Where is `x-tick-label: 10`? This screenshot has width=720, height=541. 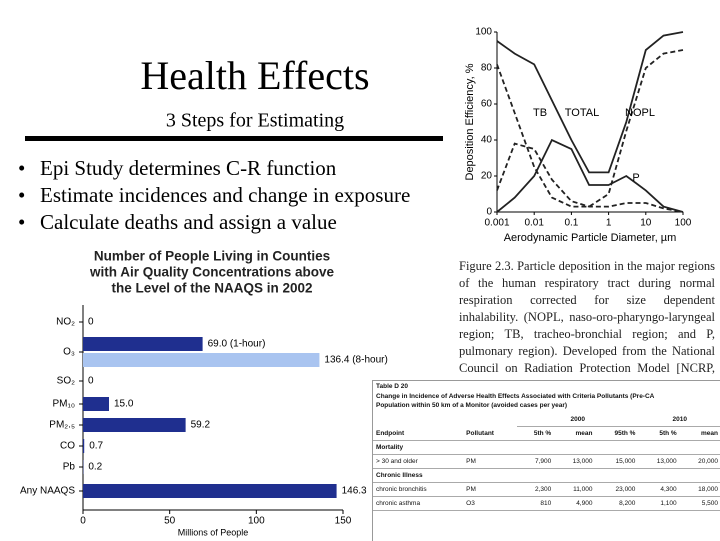 x-tick-label: 10 is located at coordinates (646, 223).